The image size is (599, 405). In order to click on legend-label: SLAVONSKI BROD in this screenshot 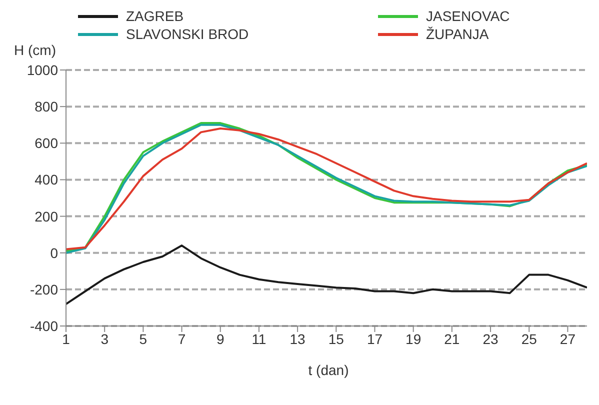, I will do `click(187, 34)`.